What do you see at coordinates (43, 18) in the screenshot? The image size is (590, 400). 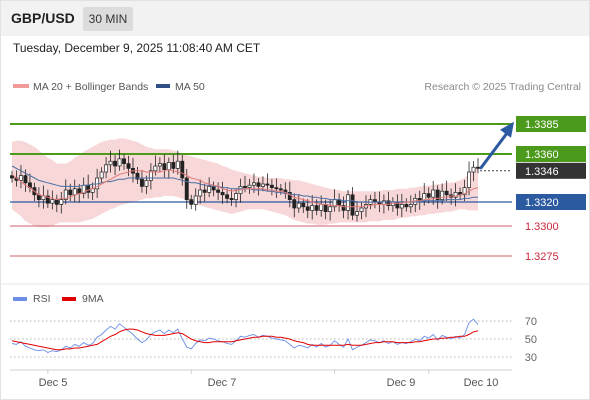 I see `currency-pair-title: GBP/USD` at bounding box center [43, 18].